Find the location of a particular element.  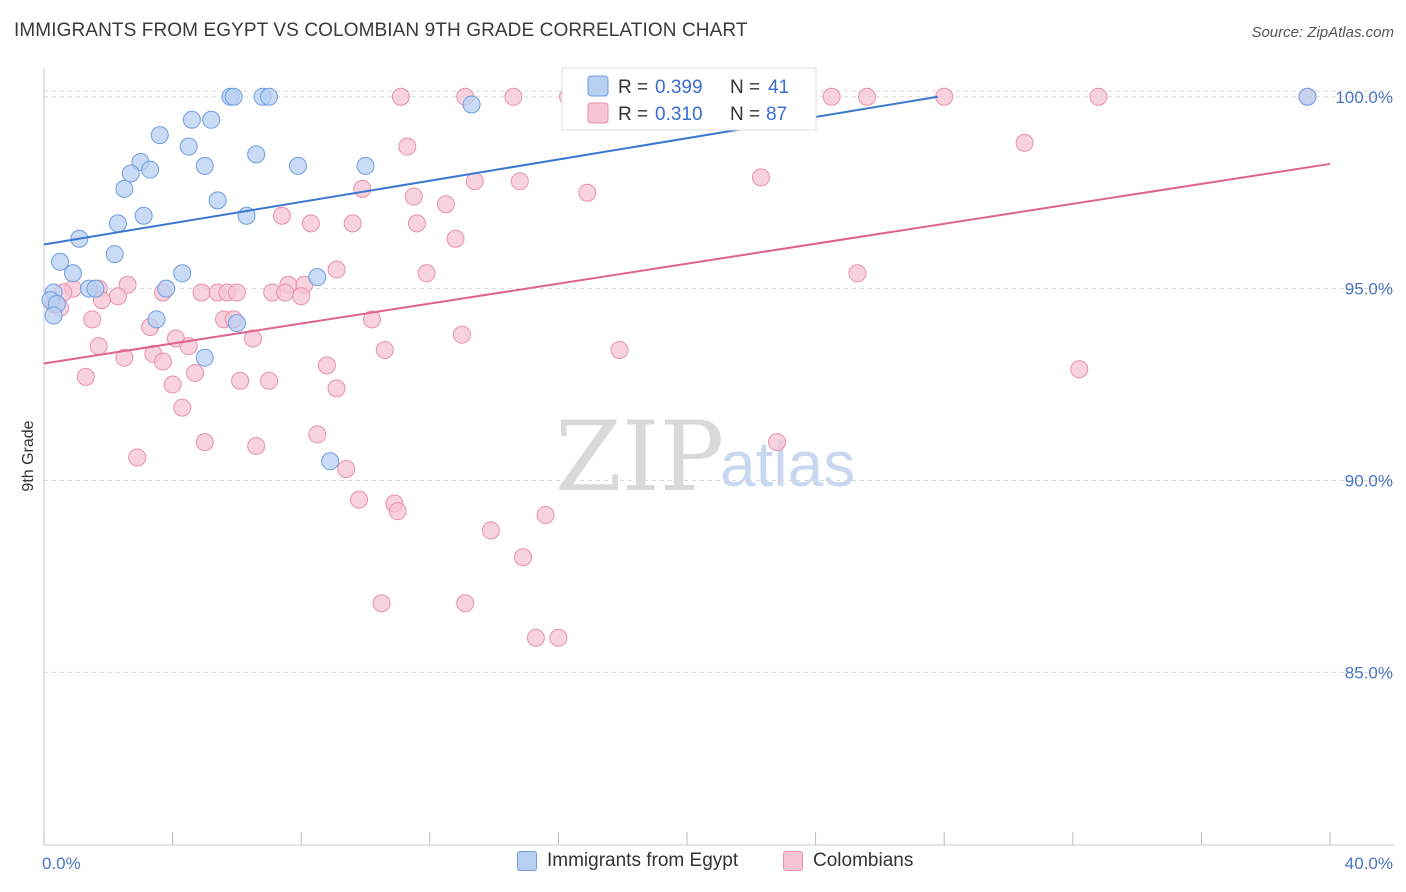

y-axis-label: 9th Grade is located at coordinates (28, 455).